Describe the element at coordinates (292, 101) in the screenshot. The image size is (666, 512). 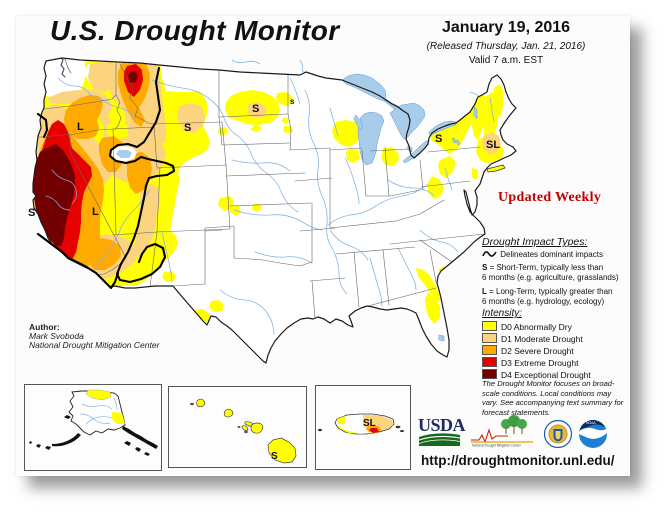
I see `svg-text: s` at that location.